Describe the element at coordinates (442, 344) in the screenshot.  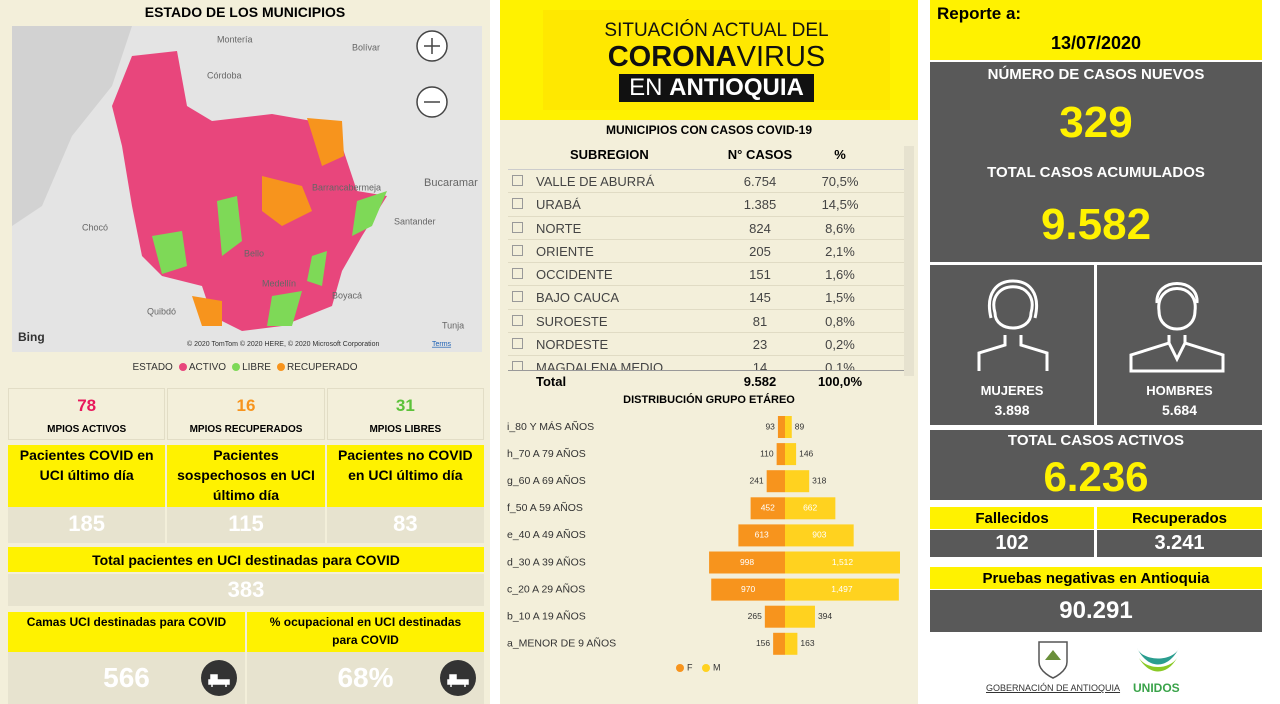
I see `map-terms: Terms` at that location.